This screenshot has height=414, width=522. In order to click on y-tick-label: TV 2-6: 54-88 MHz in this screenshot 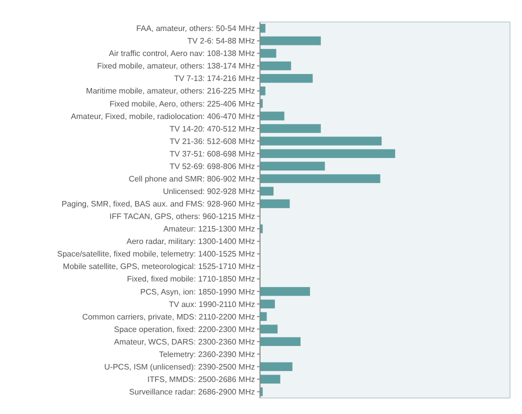, I will do `click(221, 41)`.